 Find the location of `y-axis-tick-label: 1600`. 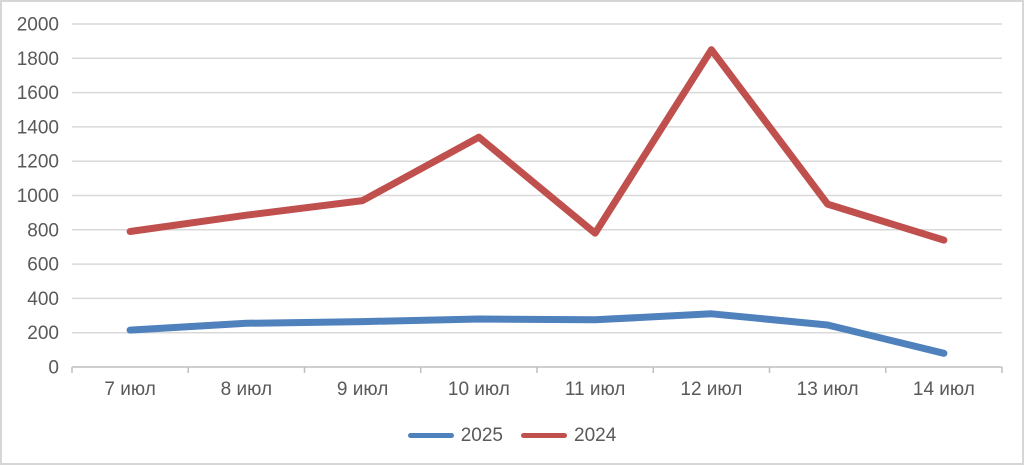

y-axis-tick-label: 1600 is located at coordinates (38, 93).